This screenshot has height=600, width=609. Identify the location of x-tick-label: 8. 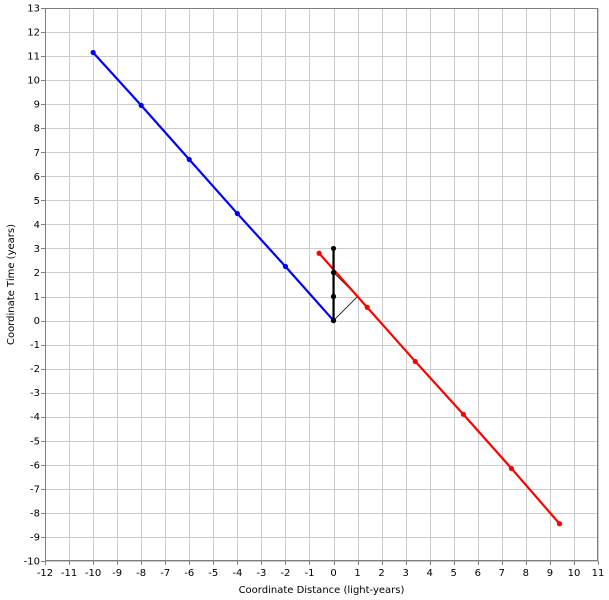
(526, 573).